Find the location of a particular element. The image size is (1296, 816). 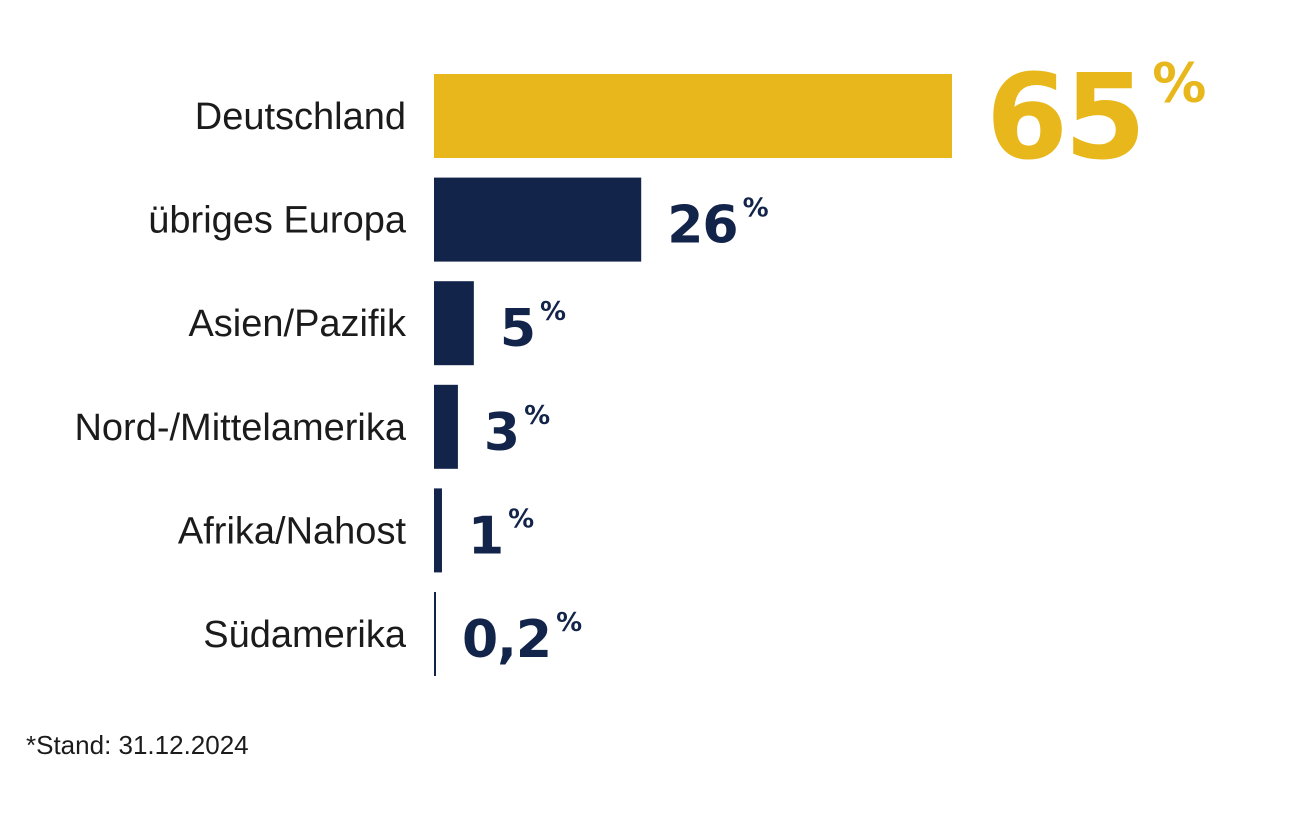

data-label: 0,2 is located at coordinates (506, 640).